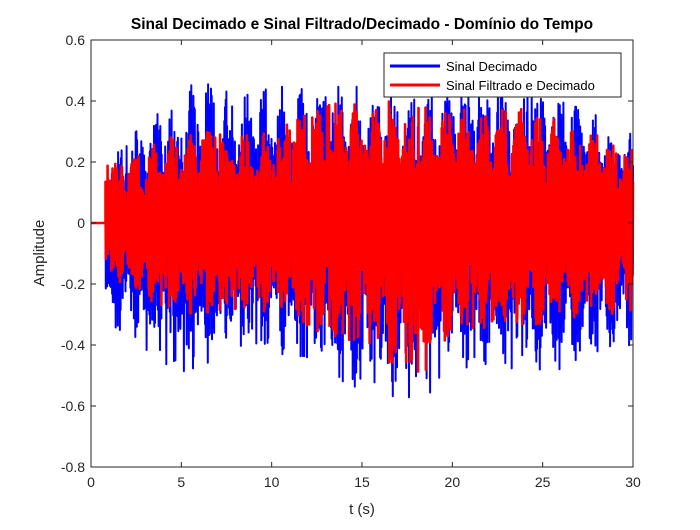  I want to click on y-tick-label: -0.4, so click(73, 345).